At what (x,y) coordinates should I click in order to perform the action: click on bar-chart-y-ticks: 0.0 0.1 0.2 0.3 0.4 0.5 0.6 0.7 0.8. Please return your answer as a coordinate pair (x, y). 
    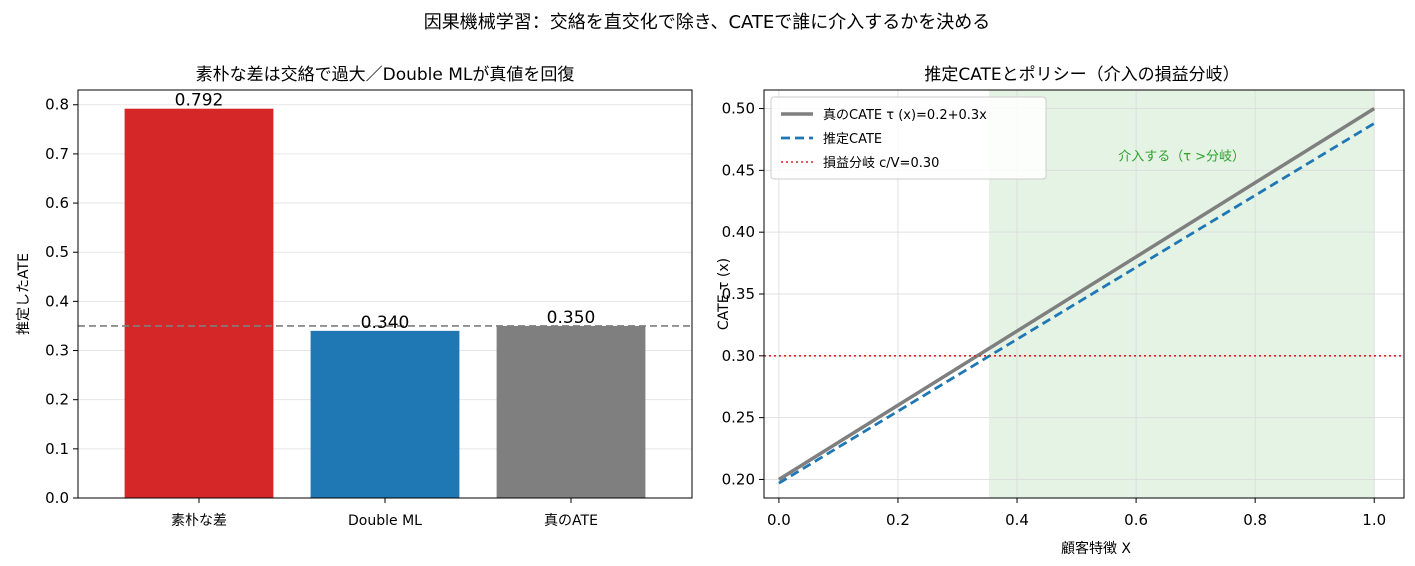
    Looking at the image, I should click on (61, 301).